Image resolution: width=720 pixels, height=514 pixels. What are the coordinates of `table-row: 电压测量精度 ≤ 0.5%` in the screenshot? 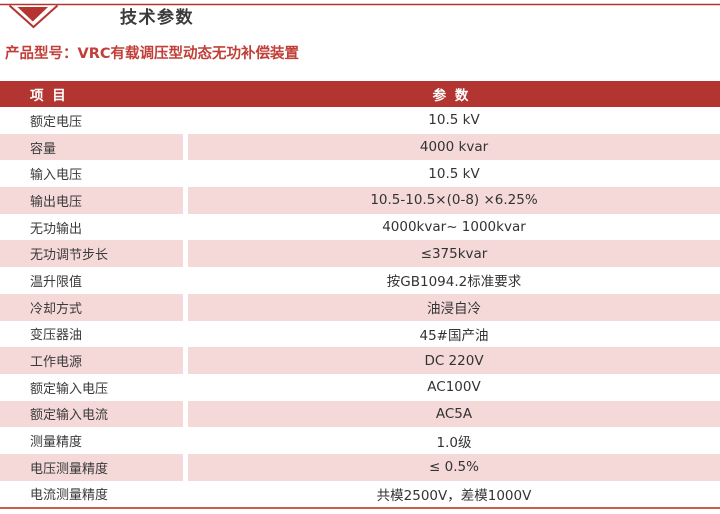 It's located at (360, 467).